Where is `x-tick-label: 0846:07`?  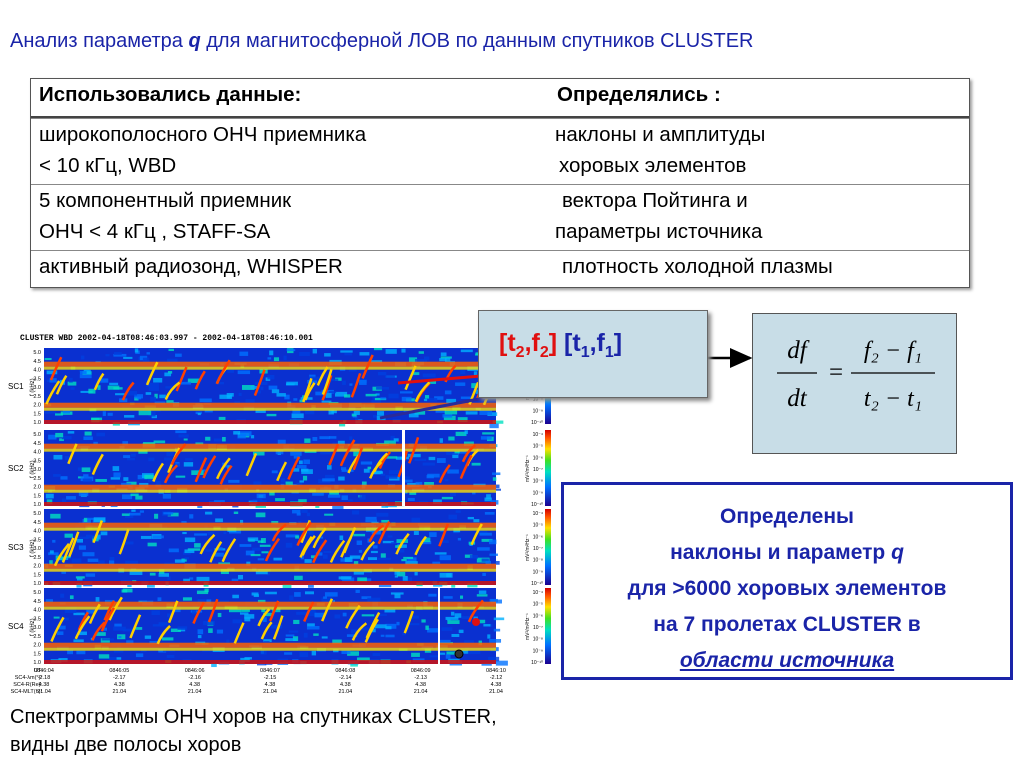
x-tick-label: 0846:07 is located at coordinates (270, 671).